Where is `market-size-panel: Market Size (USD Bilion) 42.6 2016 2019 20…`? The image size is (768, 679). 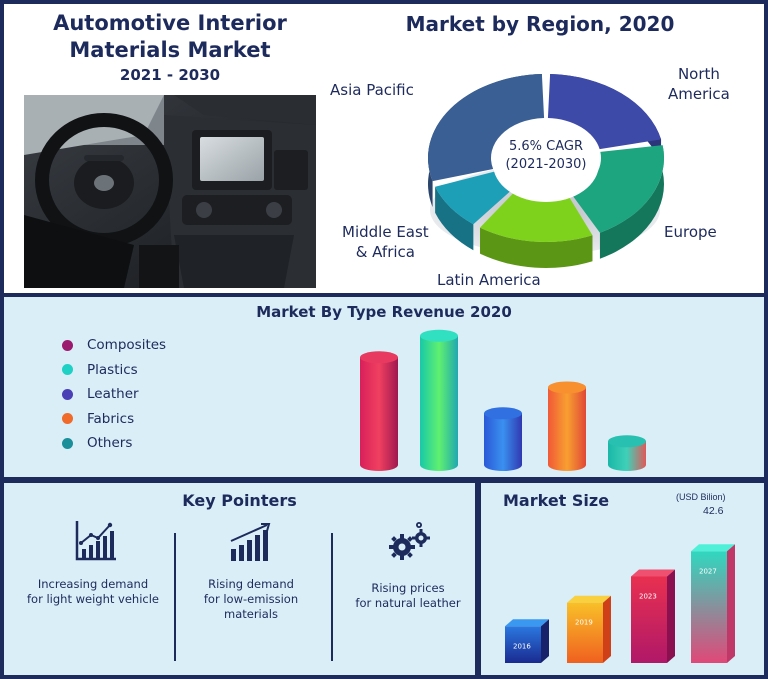 market-size-panel: Market Size (USD Bilion) 42.6 2016 2019 20… is located at coordinates (622, 579).